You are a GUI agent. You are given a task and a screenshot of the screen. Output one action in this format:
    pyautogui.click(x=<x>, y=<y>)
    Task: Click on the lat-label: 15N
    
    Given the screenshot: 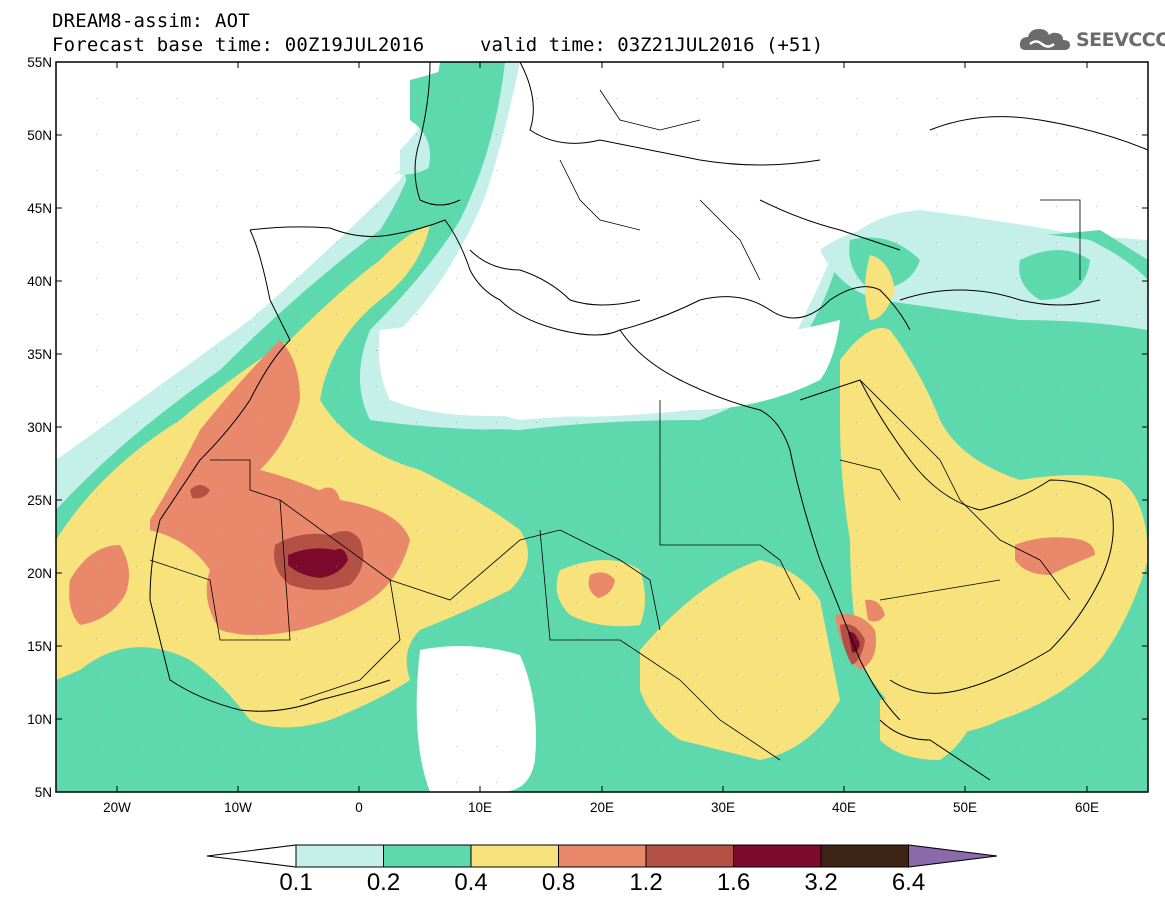 What is the action you would take?
    pyautogui.click(x=39, y=646)
    